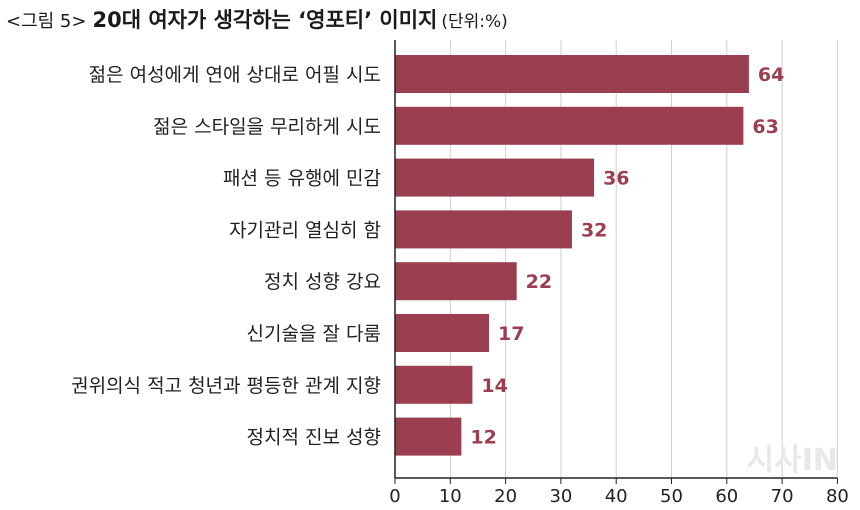 Image resolution: width=860 pixels, height=510 pixels. I want to click on x-tick-label: 80, so click(837, 496).